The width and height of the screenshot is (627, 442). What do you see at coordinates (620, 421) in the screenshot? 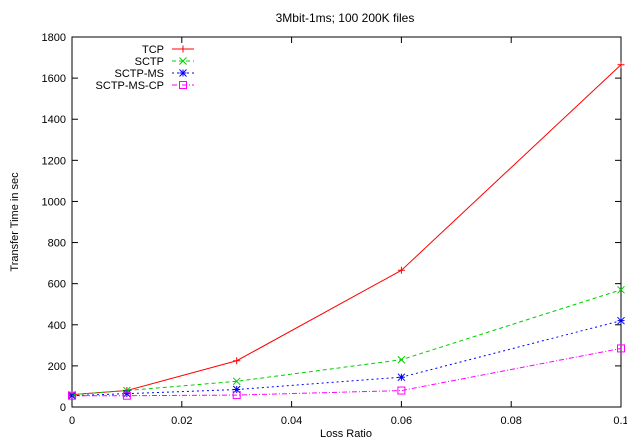
I see `x-tick-label: 0.1` at bounding box center [620, 421].